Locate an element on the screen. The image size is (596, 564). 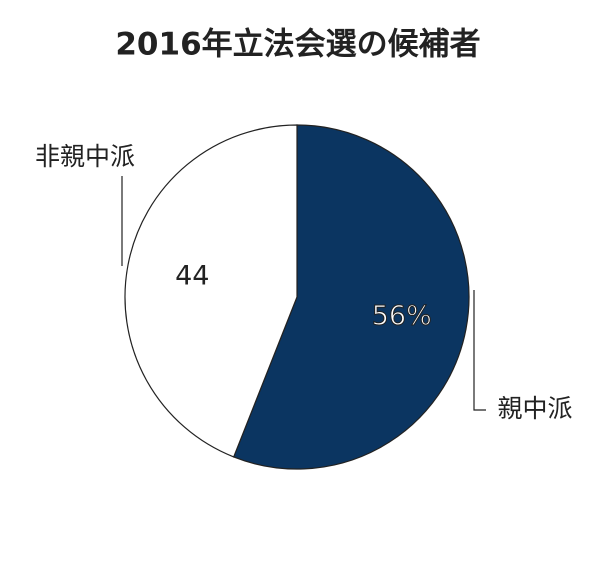
category-label: 非親中派 is located at coordinates (85, 156).